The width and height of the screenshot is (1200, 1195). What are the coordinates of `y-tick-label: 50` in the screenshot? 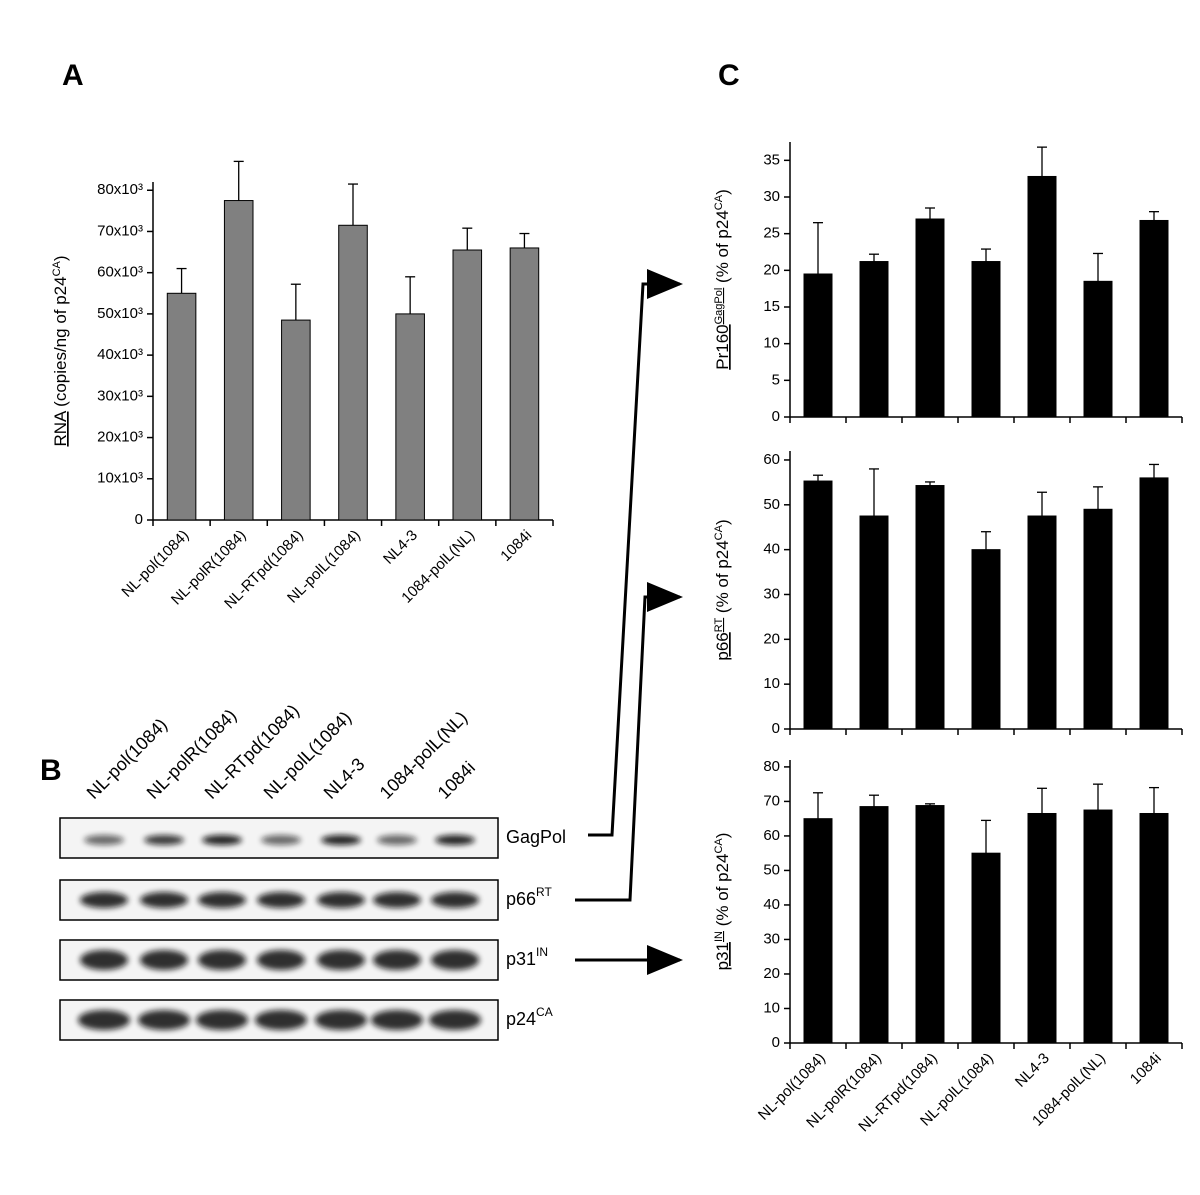 It's located at (771, 504).